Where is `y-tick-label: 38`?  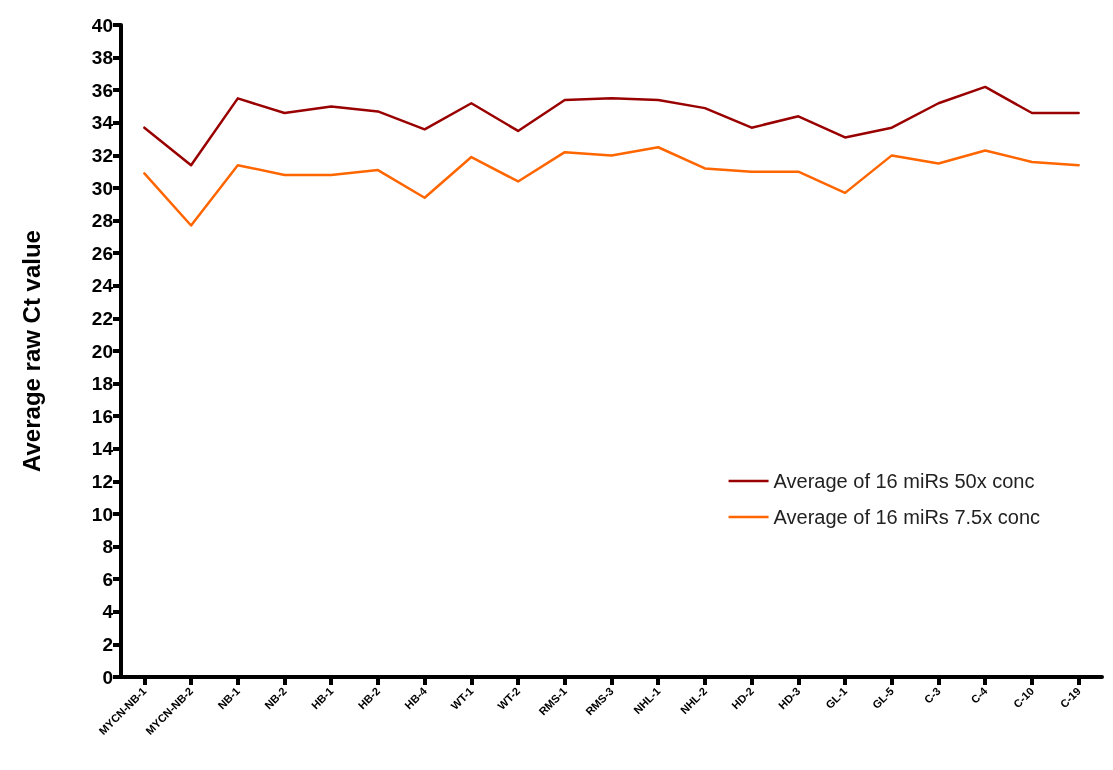 y-tick-label: 38 is located at coordinates (102, 58).